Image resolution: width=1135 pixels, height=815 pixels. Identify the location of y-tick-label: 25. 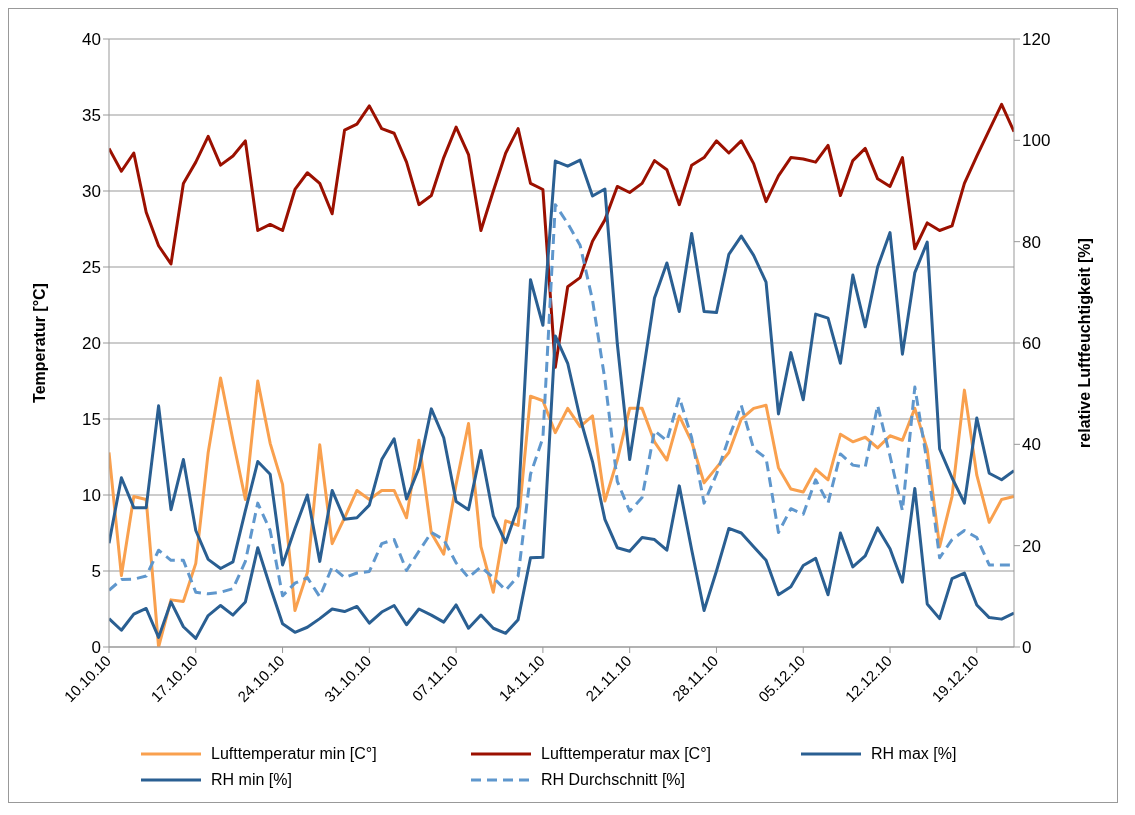
(91, 268).